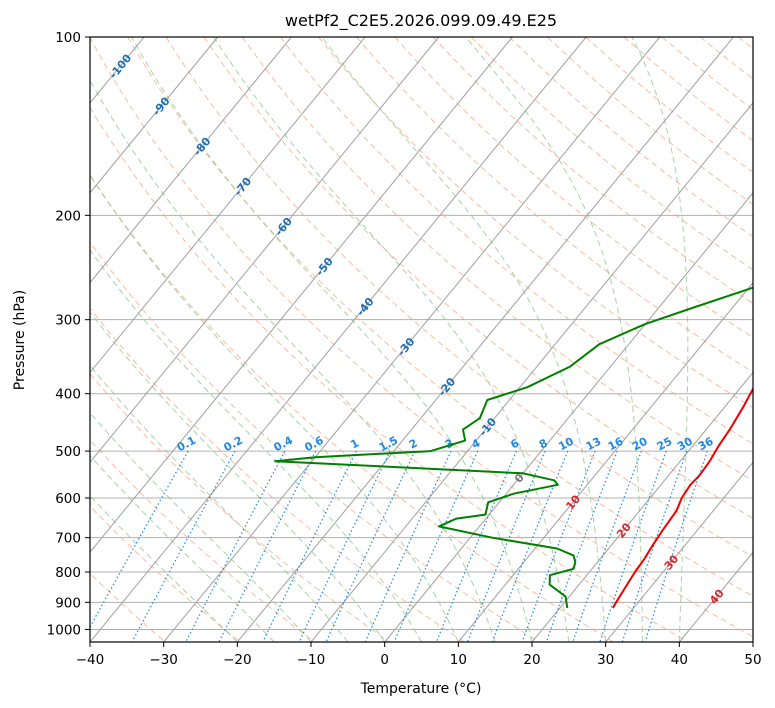  What do you see at coordinates (421, 689) in the screenshot?
I see `x-axis-title: Temperature (°C)` at bounding box center [421, 689].